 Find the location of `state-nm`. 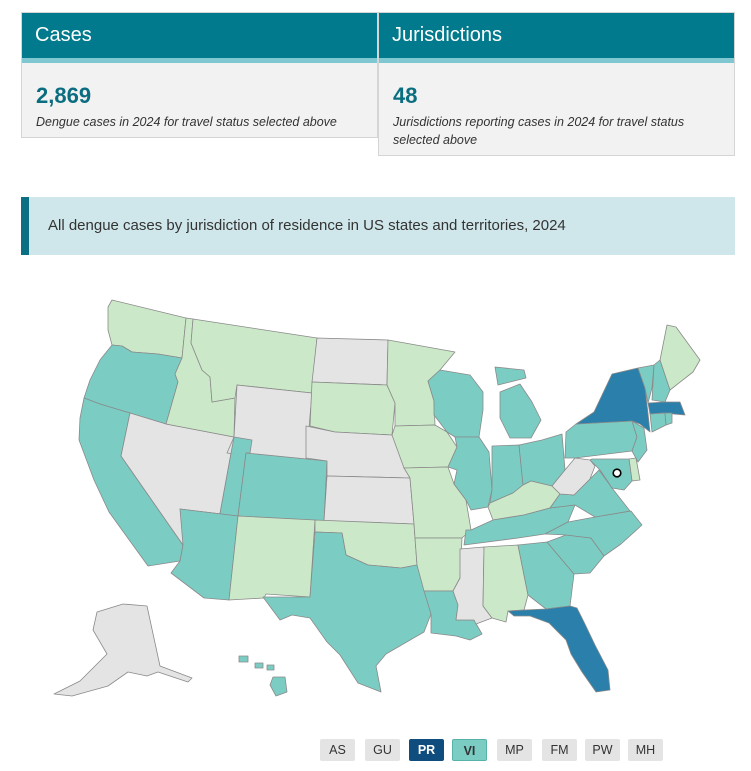

state-nm is located at coordinates (272, 558).